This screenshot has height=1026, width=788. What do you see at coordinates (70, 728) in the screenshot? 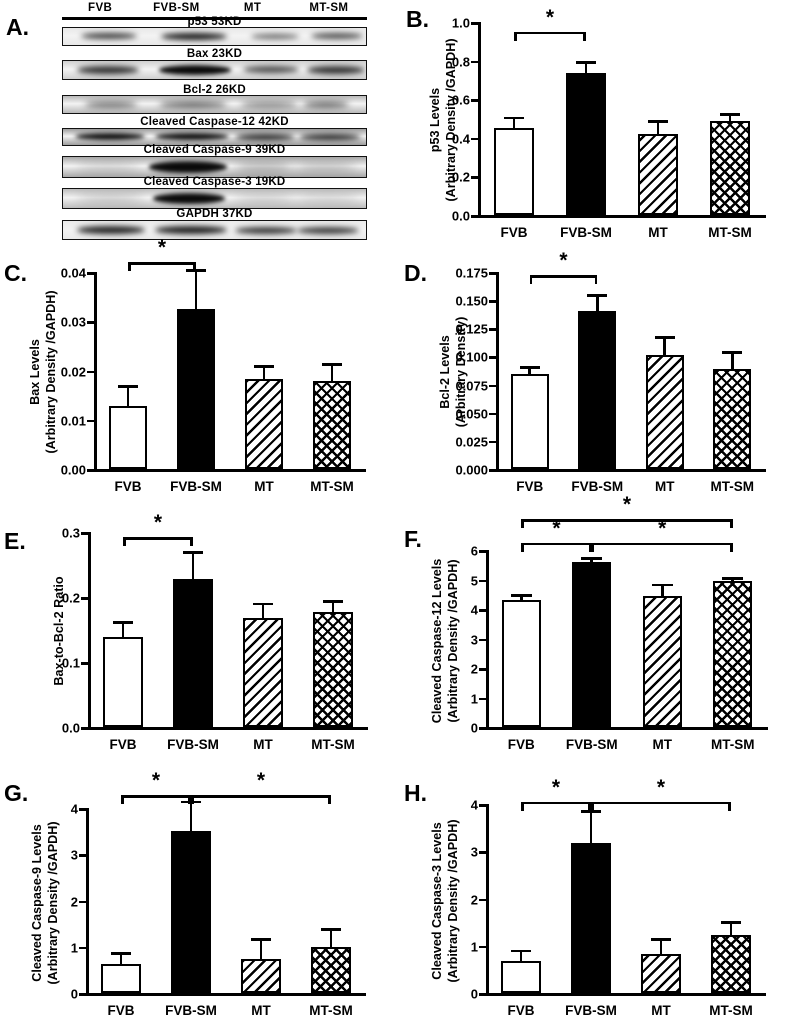
I see `y-tick-label: 0.0` at bounding box center [70, 728].